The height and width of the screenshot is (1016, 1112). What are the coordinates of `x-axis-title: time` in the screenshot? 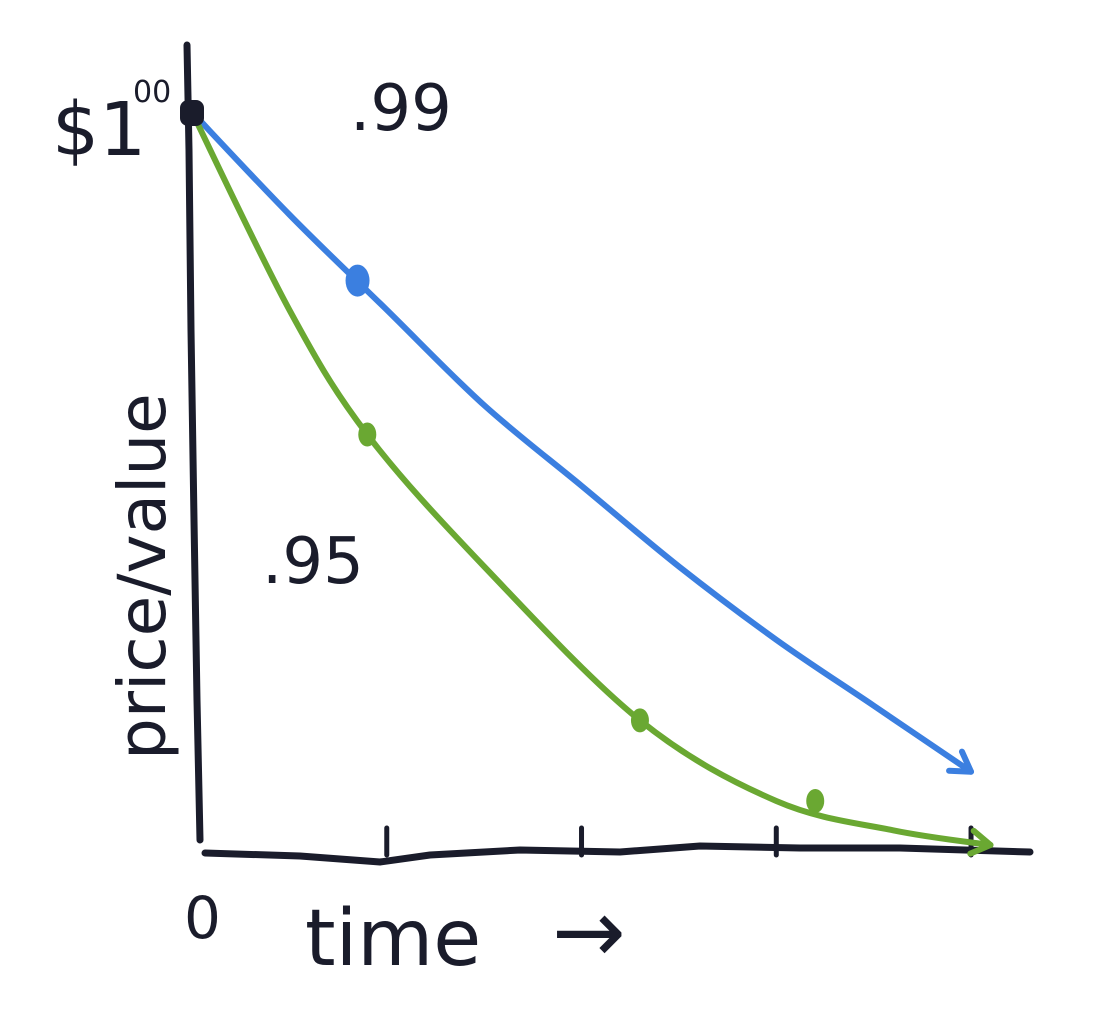 It's located at (393, 939).